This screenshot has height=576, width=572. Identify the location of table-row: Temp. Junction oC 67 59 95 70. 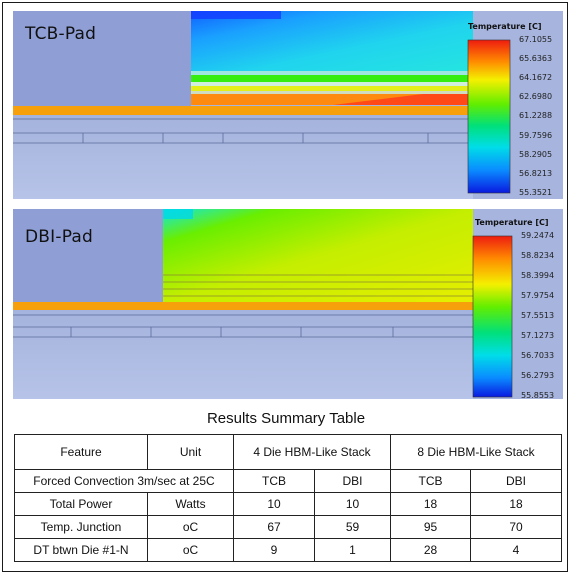
(288, 527).